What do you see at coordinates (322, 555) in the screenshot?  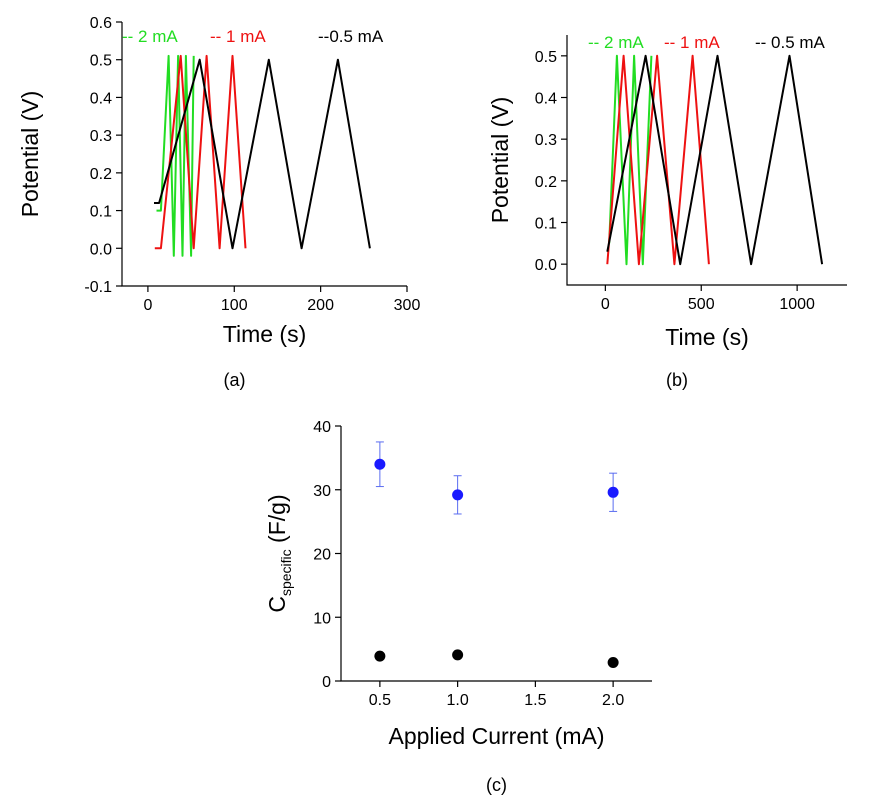 I see `y-tick-label: 20` at bounding box center [322, 555].